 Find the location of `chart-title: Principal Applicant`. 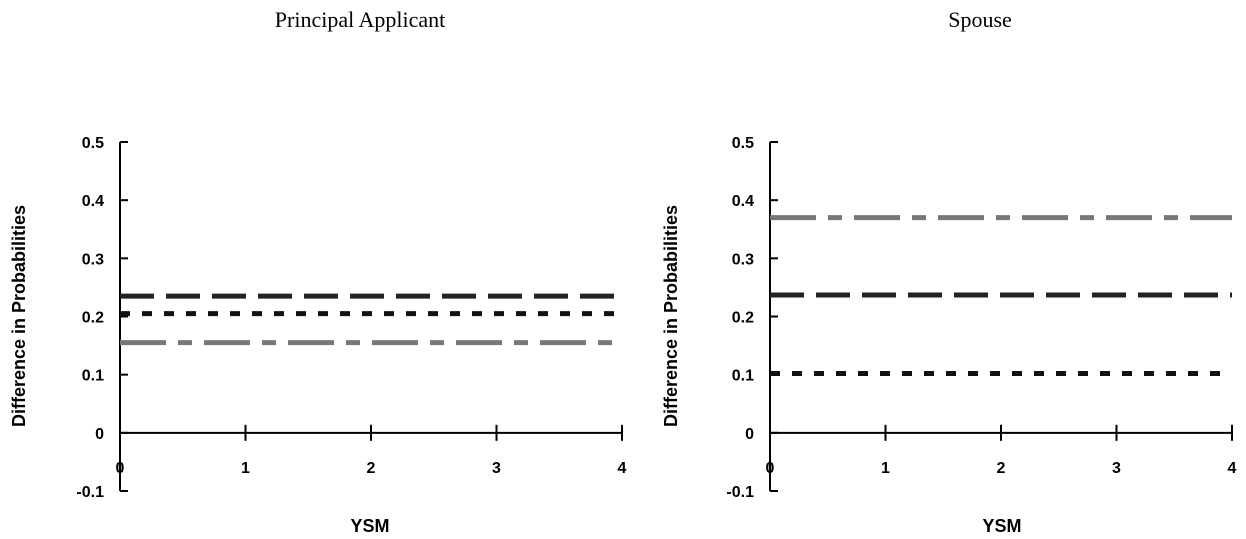

chart-title: Principal Applicant is located at coordinates (360, 19).